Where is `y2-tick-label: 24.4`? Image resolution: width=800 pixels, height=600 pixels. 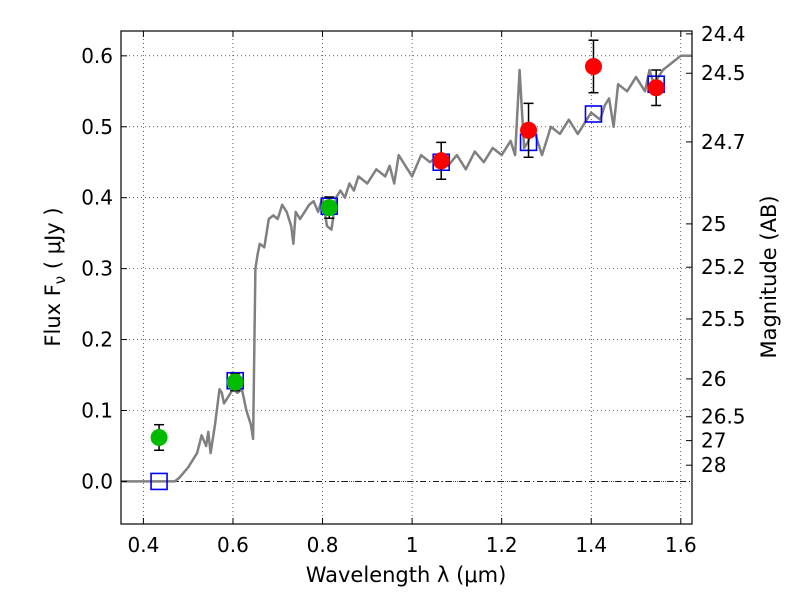
y2-tick-label: 24.4 is located at coordinates (723, 34).